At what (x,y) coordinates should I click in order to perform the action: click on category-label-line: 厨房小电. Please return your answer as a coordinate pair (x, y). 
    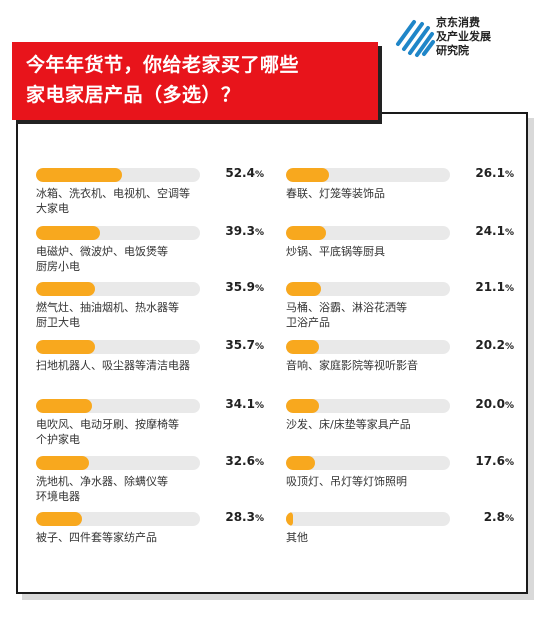
    Looking at the image, I should click on (58, 266).